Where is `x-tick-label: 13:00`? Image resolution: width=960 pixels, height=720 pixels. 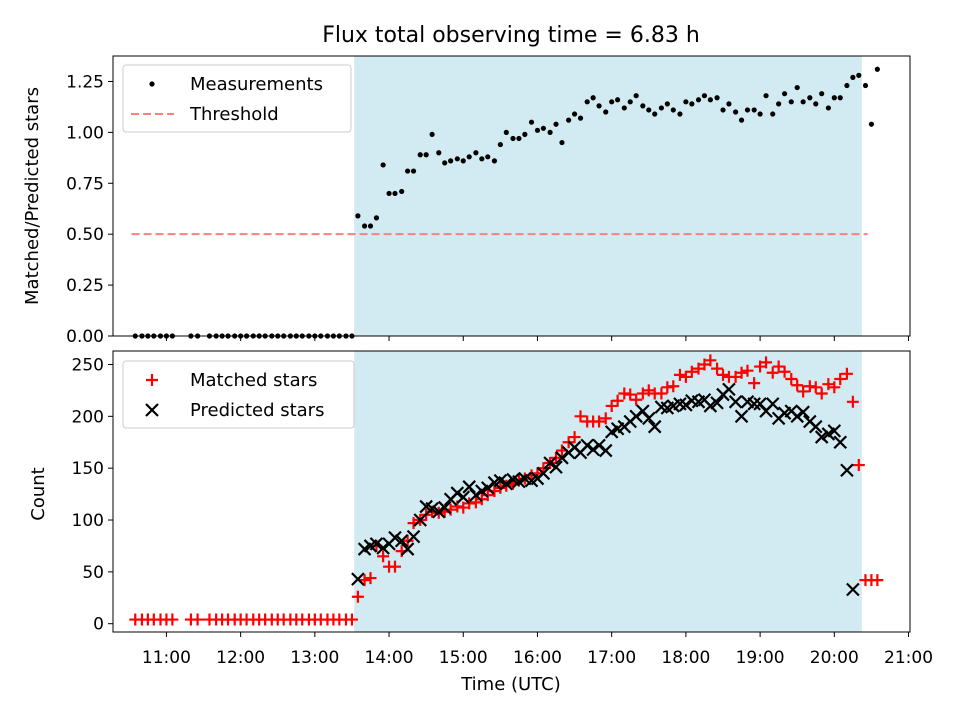
x-tick-label: 13:00 is located at coordinates (314, 658).